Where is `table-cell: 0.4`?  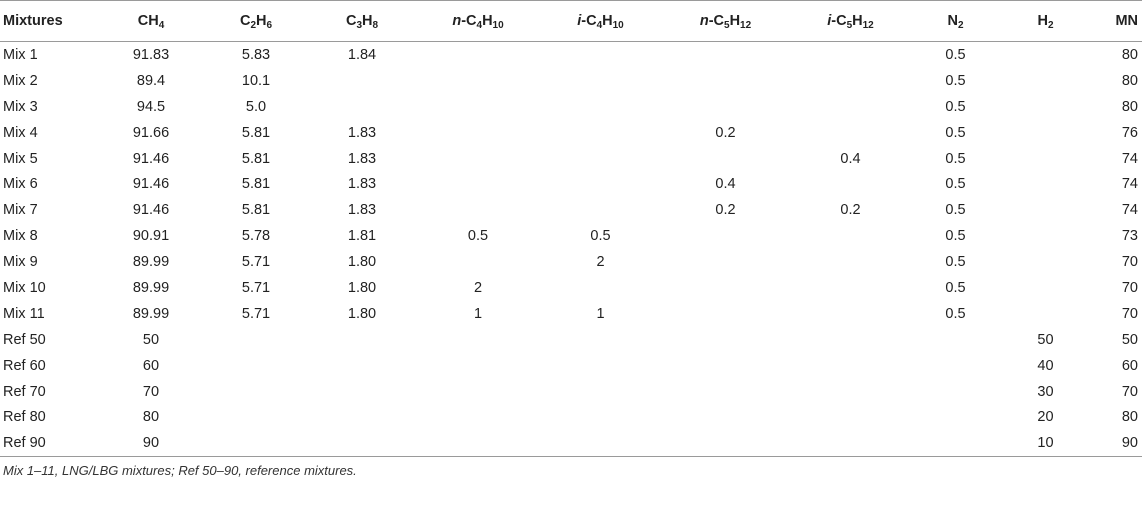 table-cell: 0.4 is located at coordinates (850, 158).